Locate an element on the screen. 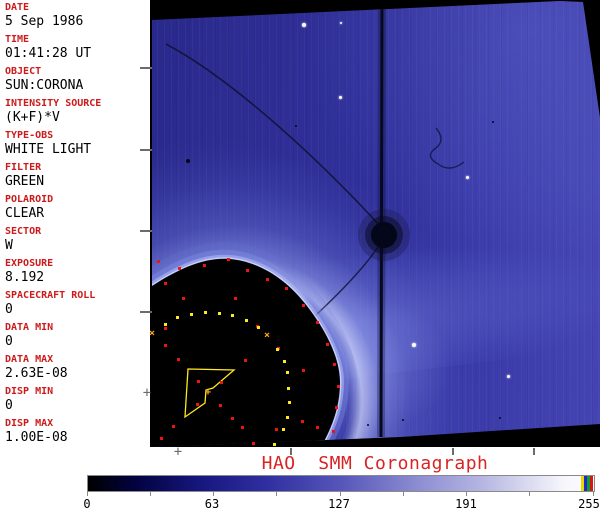 This screenshot has width=600, height=512. metadata-value: SUN:CORONA is located at coordinates (44, 85).